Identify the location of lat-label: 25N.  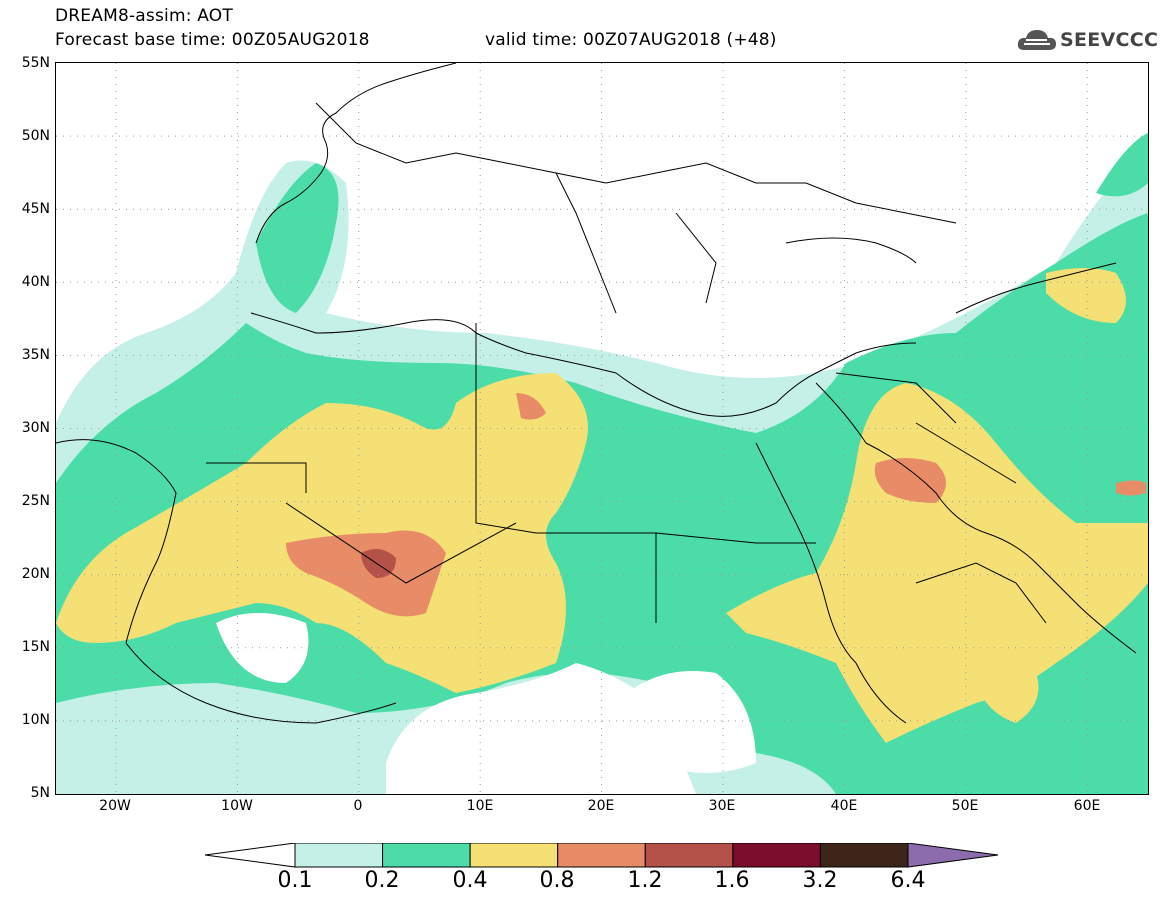
(35, 501).